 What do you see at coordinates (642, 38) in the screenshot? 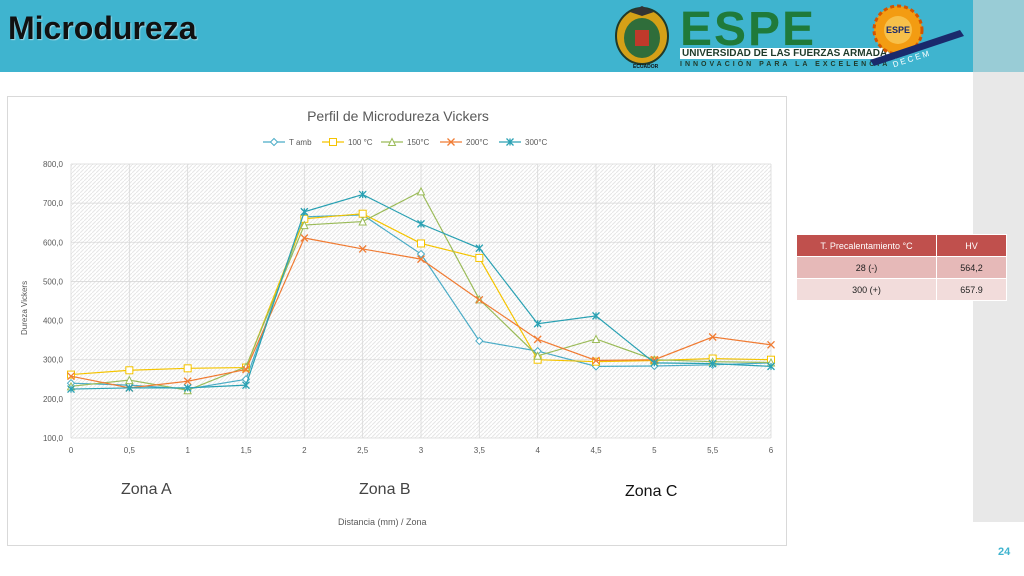
I see `seal-icon: ECUADOR` at bounding box center [642, 38].